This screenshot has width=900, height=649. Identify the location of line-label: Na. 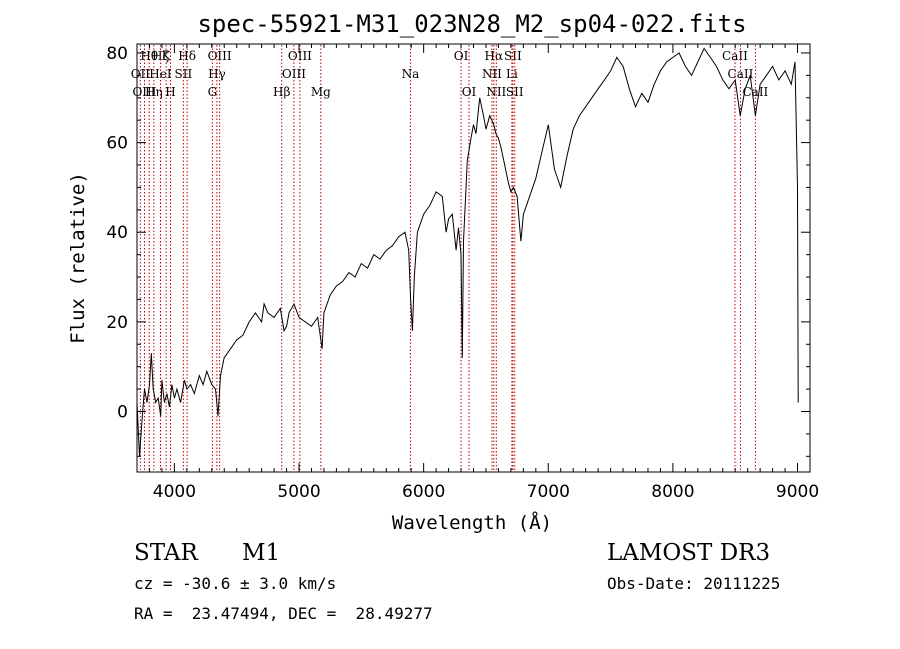
(411, 74).